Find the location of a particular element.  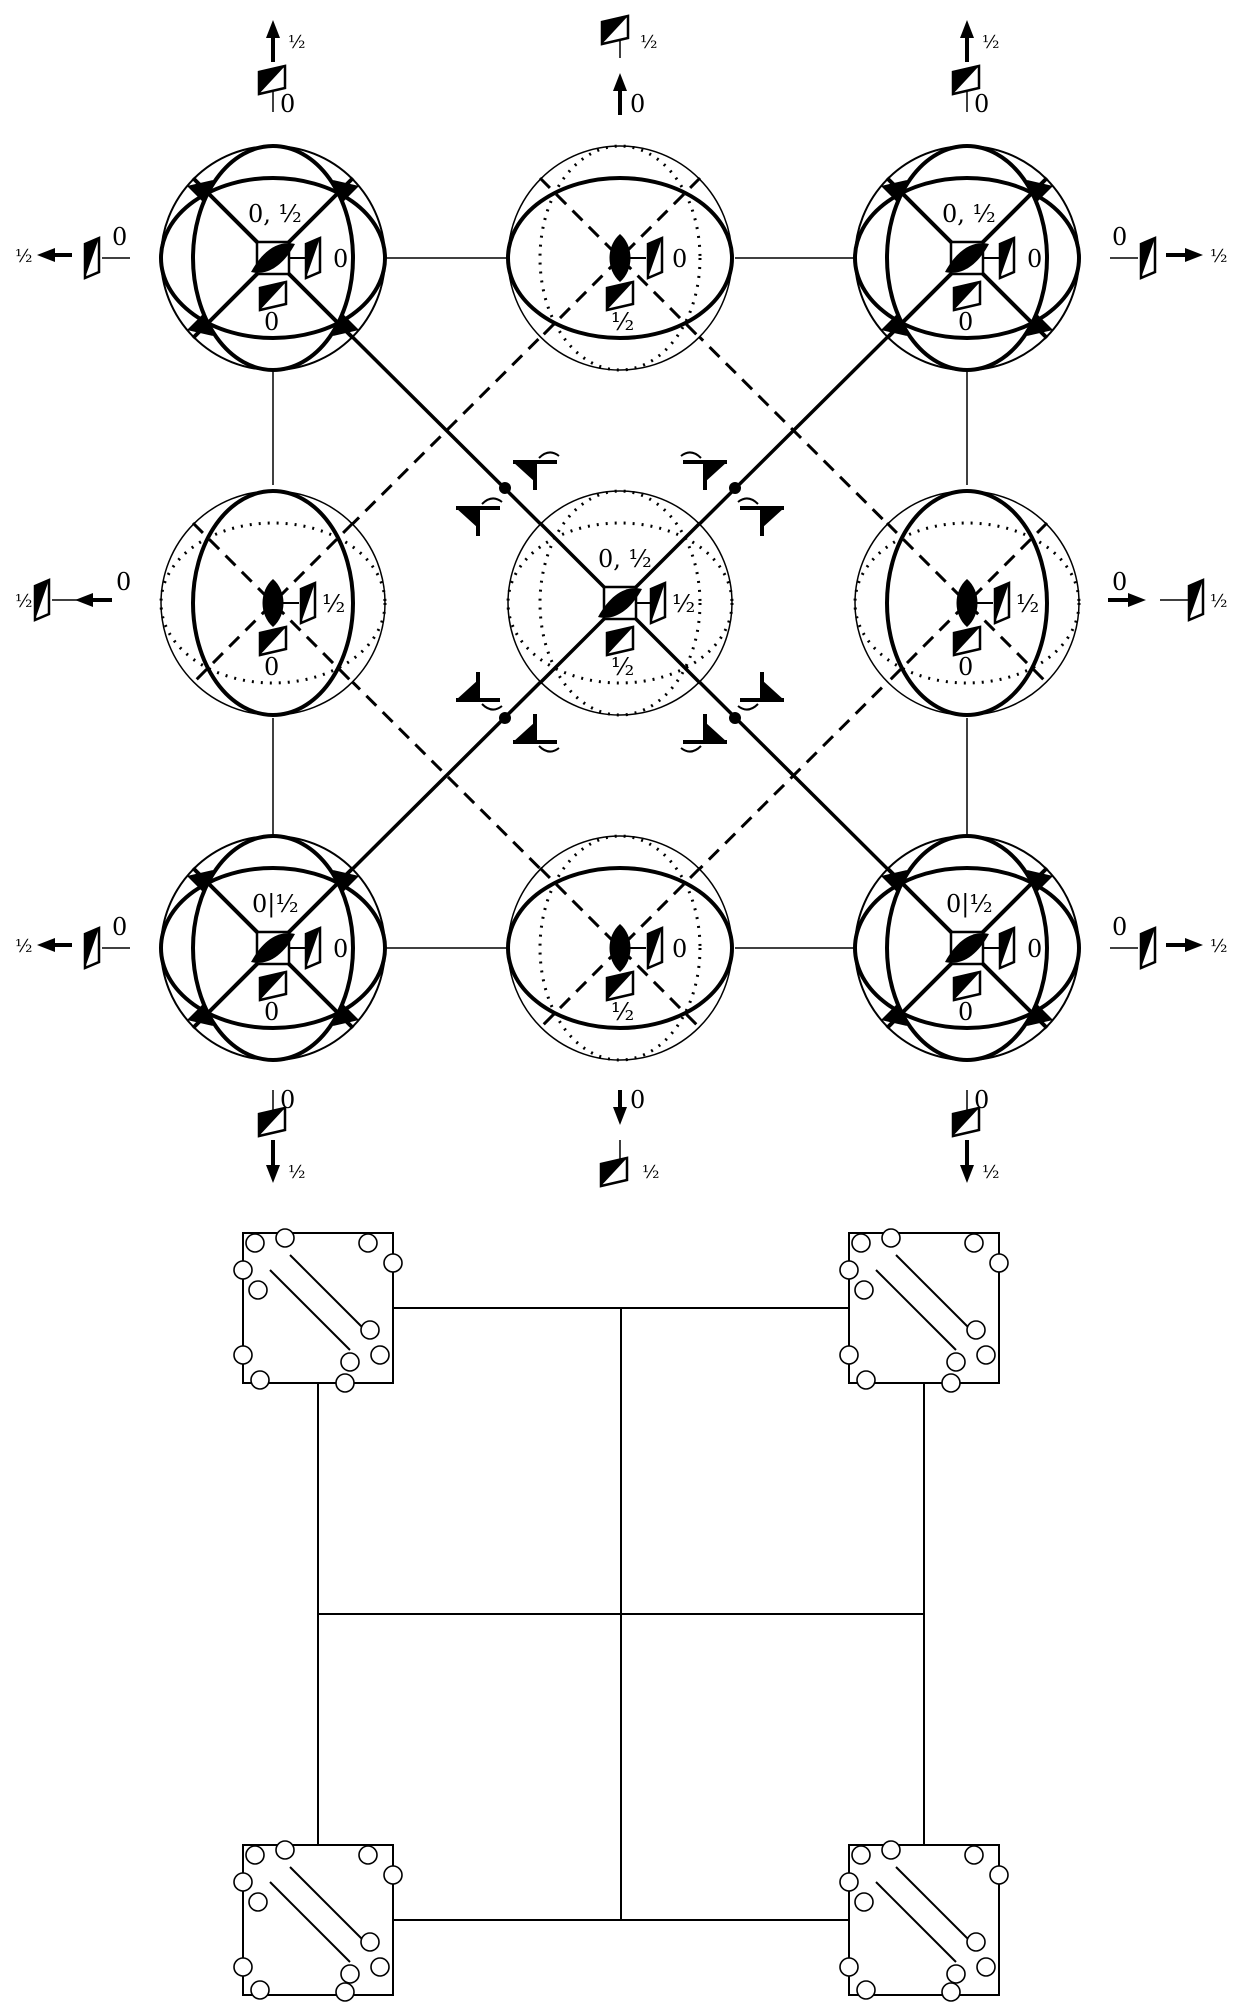

center-ring-symbols is located at coordinates (620, 602).